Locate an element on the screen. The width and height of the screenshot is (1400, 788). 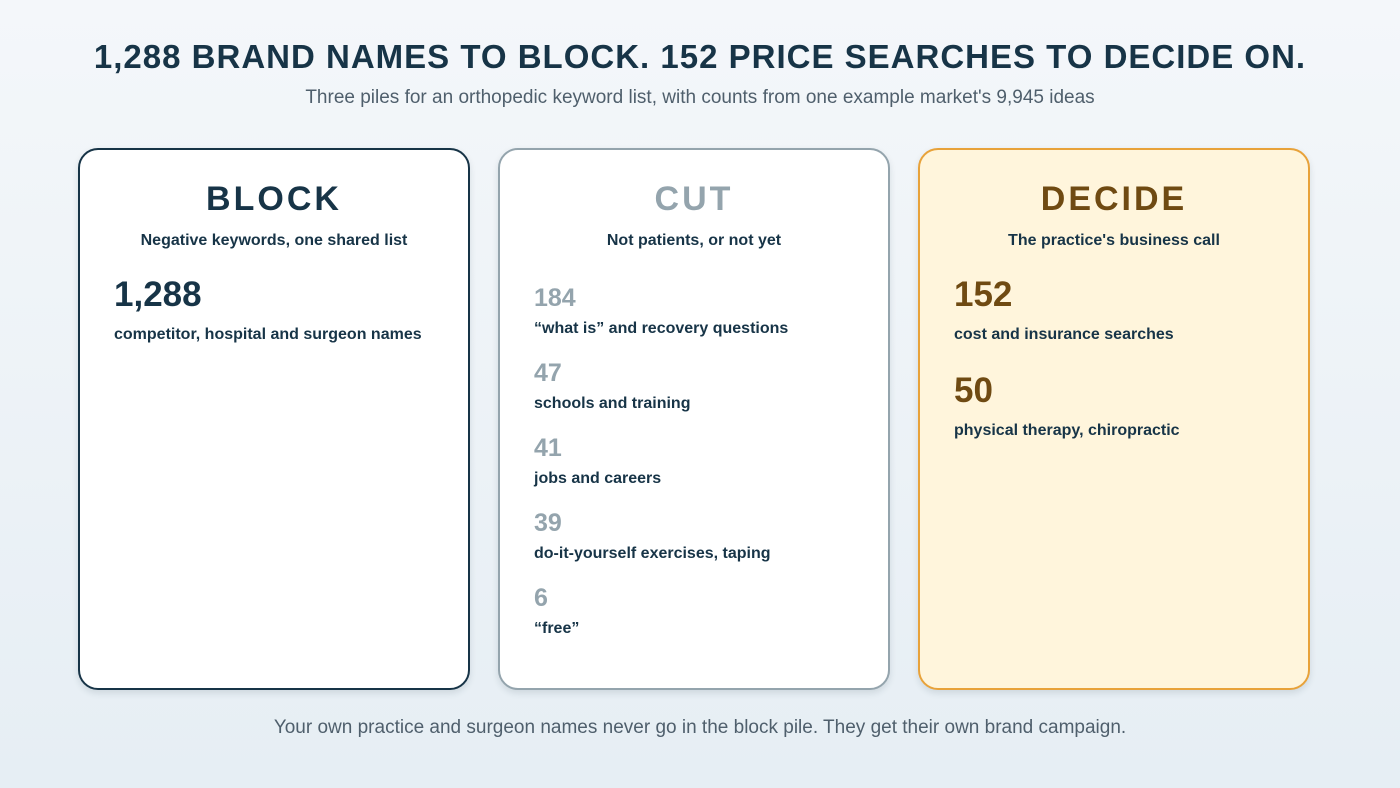
cut-stat: 6 “free” is located at coordinates (556, 612).